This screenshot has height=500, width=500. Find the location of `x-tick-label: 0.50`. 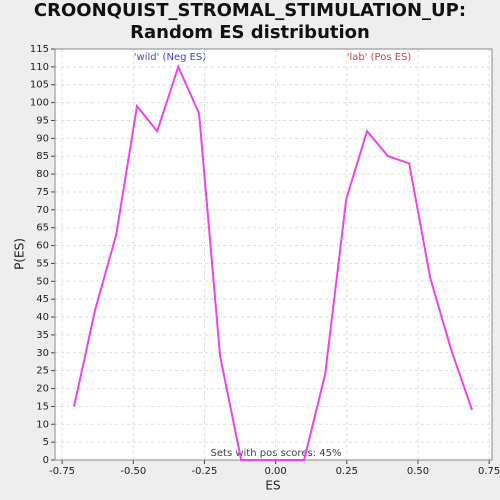

x-tick-label: 0.50 is located at coordinates (418, 471).